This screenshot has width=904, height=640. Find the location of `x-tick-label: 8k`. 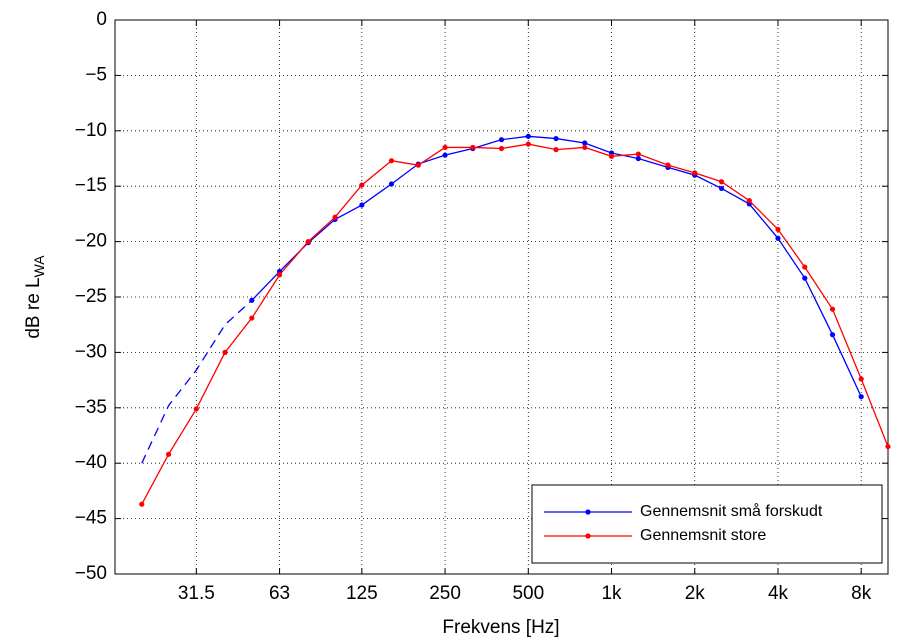

x-tick-label: 8k is located at coordinates (861, 593).